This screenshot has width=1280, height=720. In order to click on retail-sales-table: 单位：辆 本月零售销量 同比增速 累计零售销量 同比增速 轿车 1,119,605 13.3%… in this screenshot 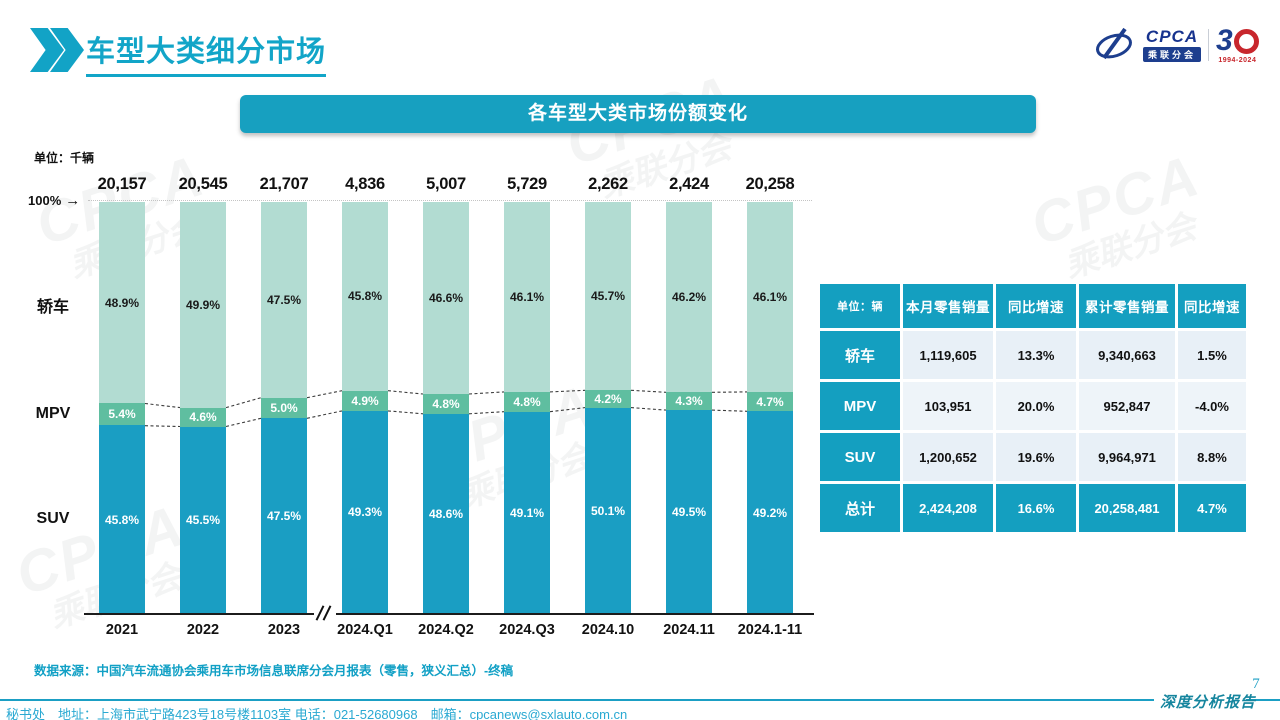, I will do `click(1033, 408)`.